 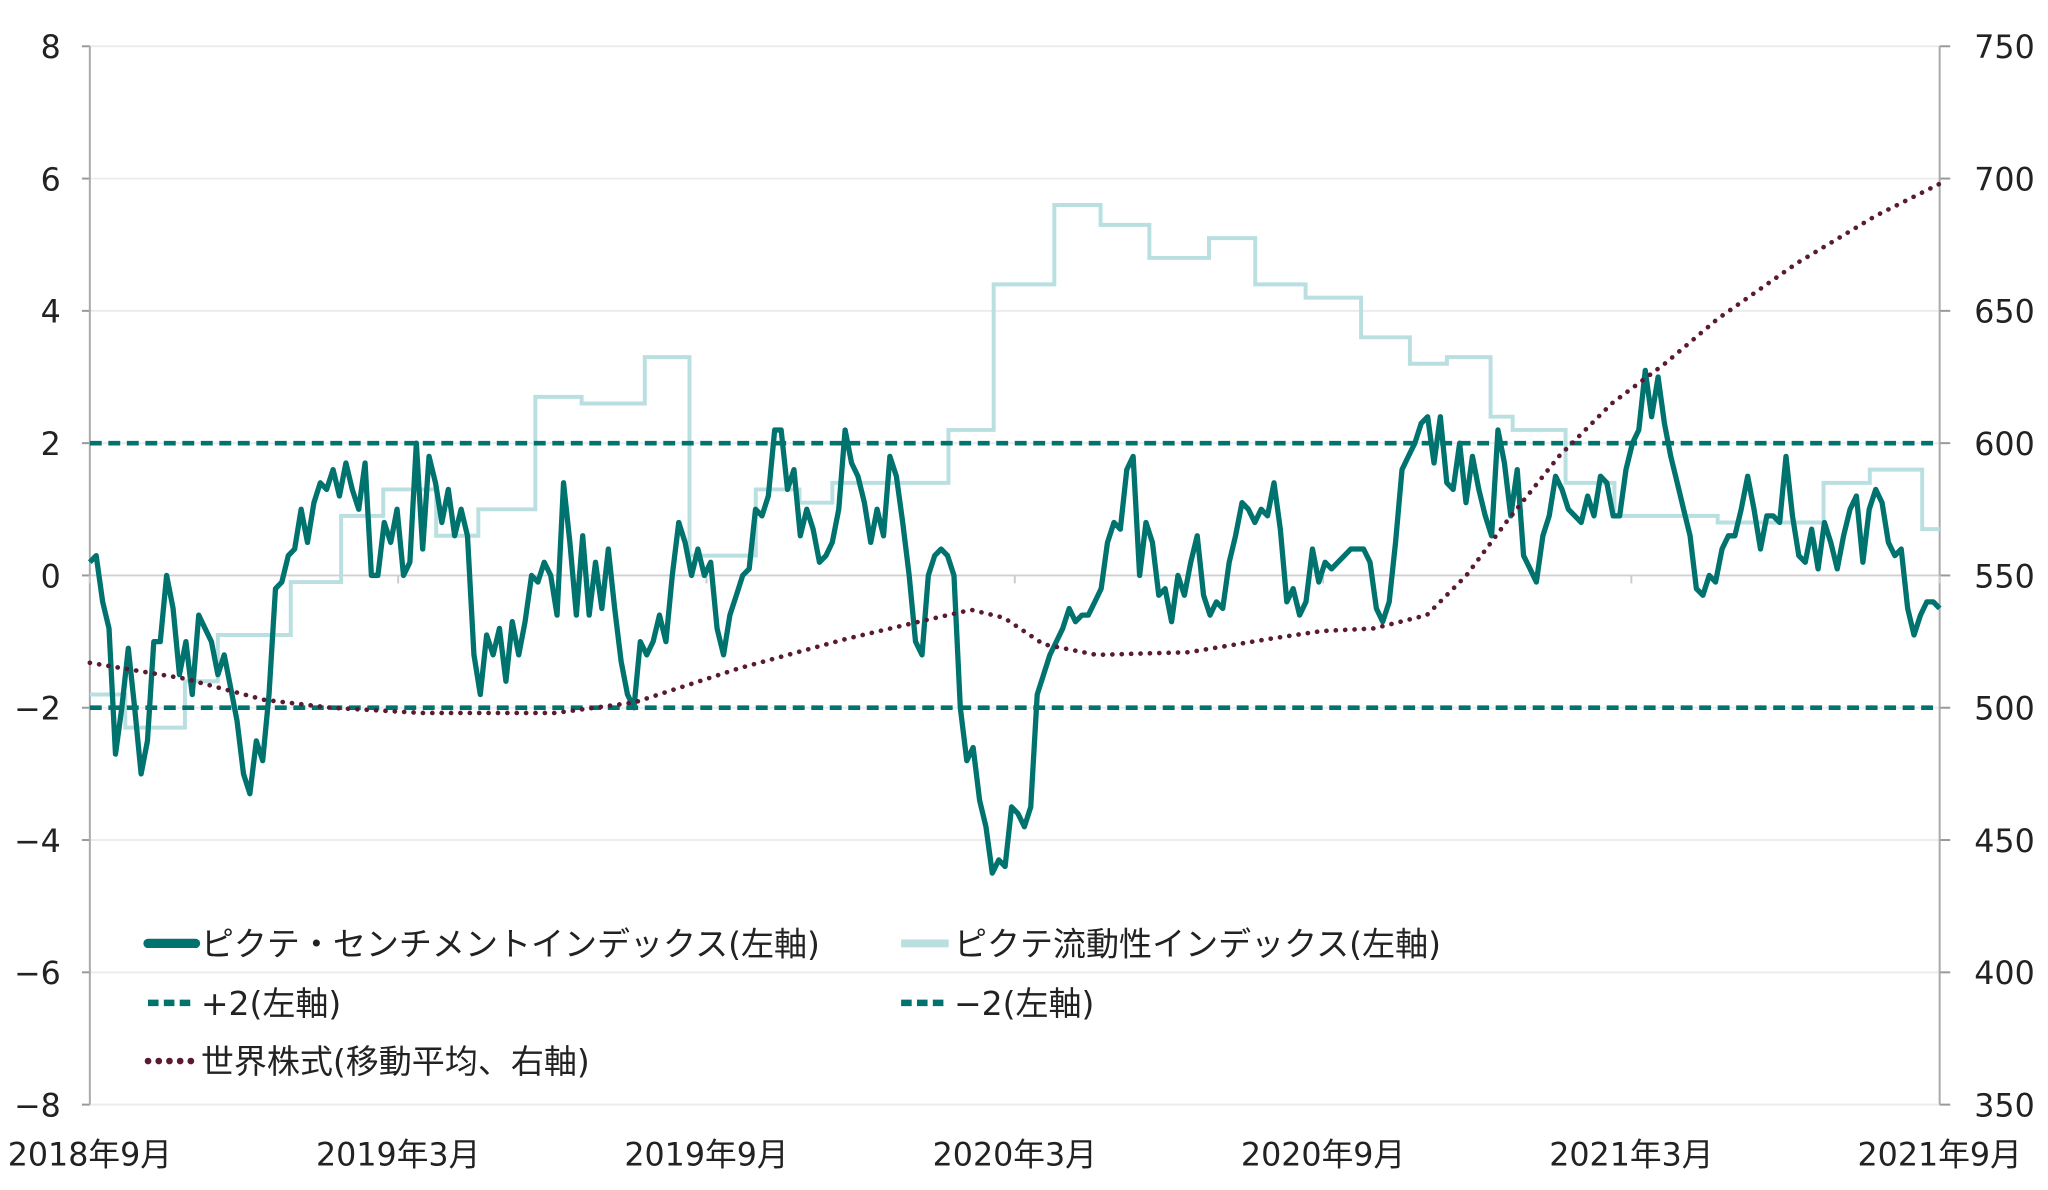 I want to click on legend-label: ピクテ流動性インデックス(左軸), so click(x=1197, y=943).